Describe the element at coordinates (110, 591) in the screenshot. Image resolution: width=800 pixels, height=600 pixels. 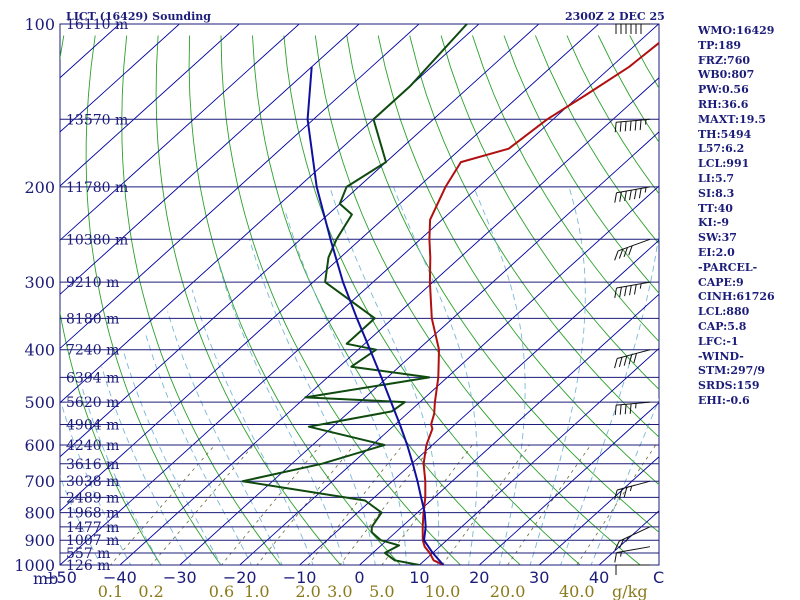
I see `mixing-ratio-label: 0.1` at that location.